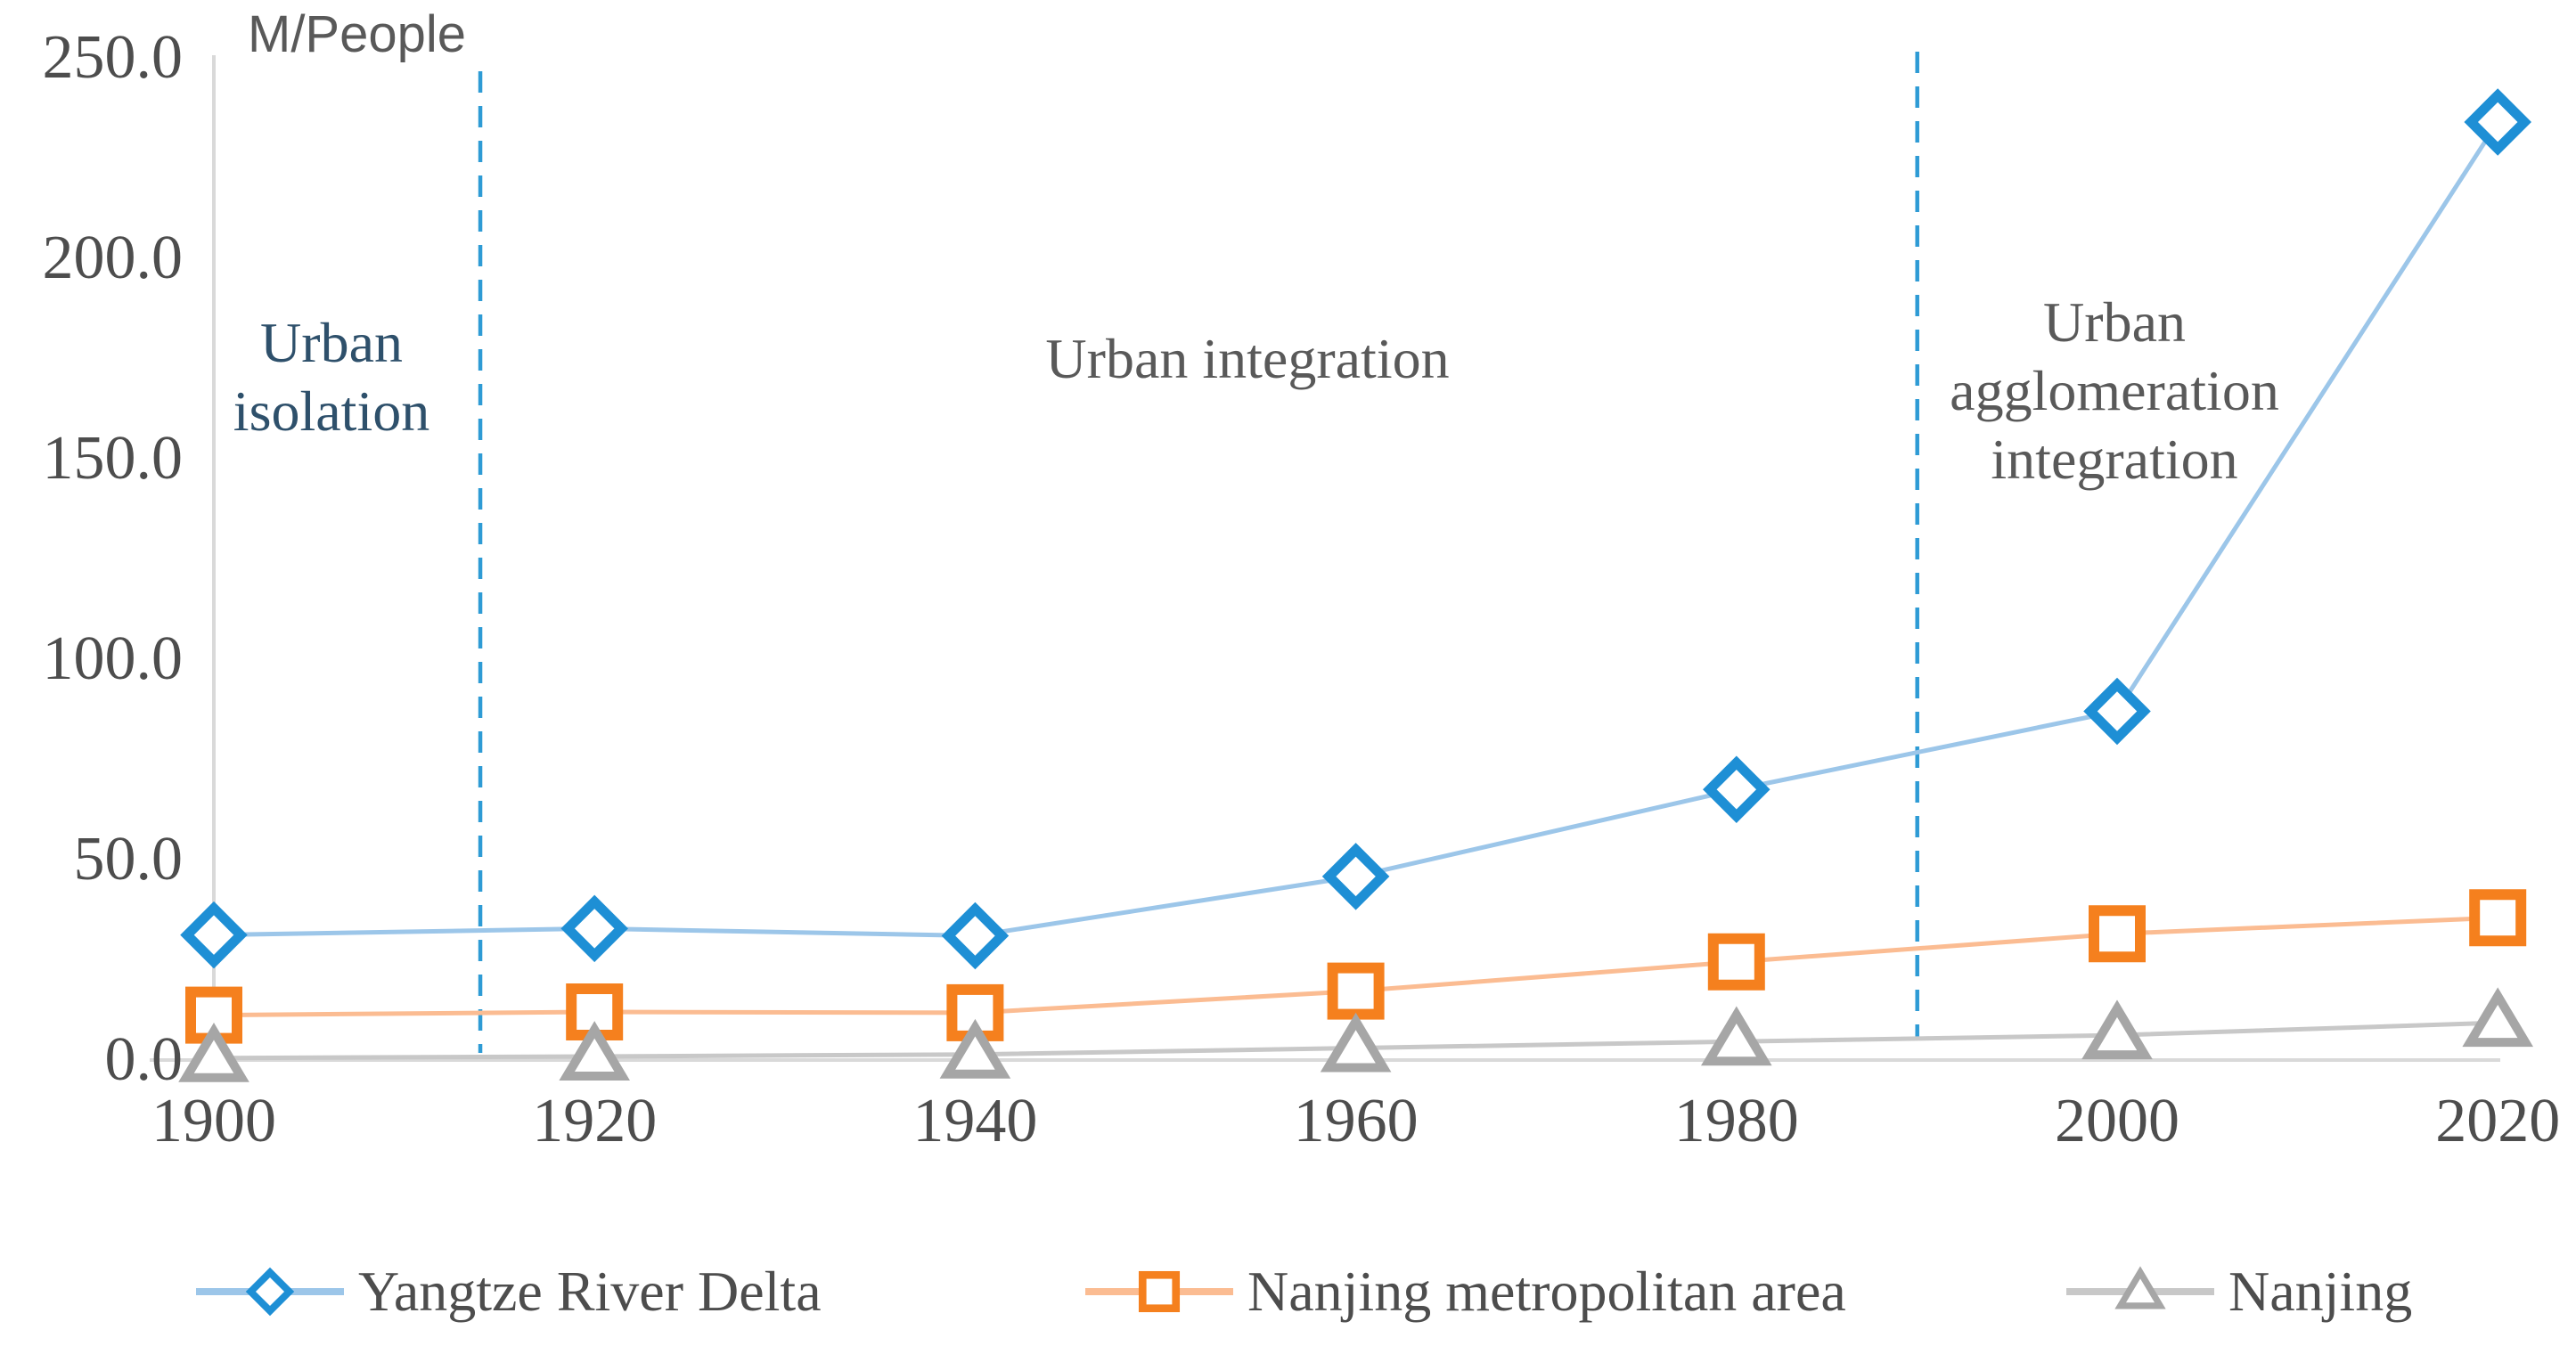 Image resolution: width=2576 pixels, height=1354 pixels. What do you see at coordinates (2117, 1121) in the screenshot?
I see `x-axis-tick-label: 2000` at bounding box center [2117, 1121].